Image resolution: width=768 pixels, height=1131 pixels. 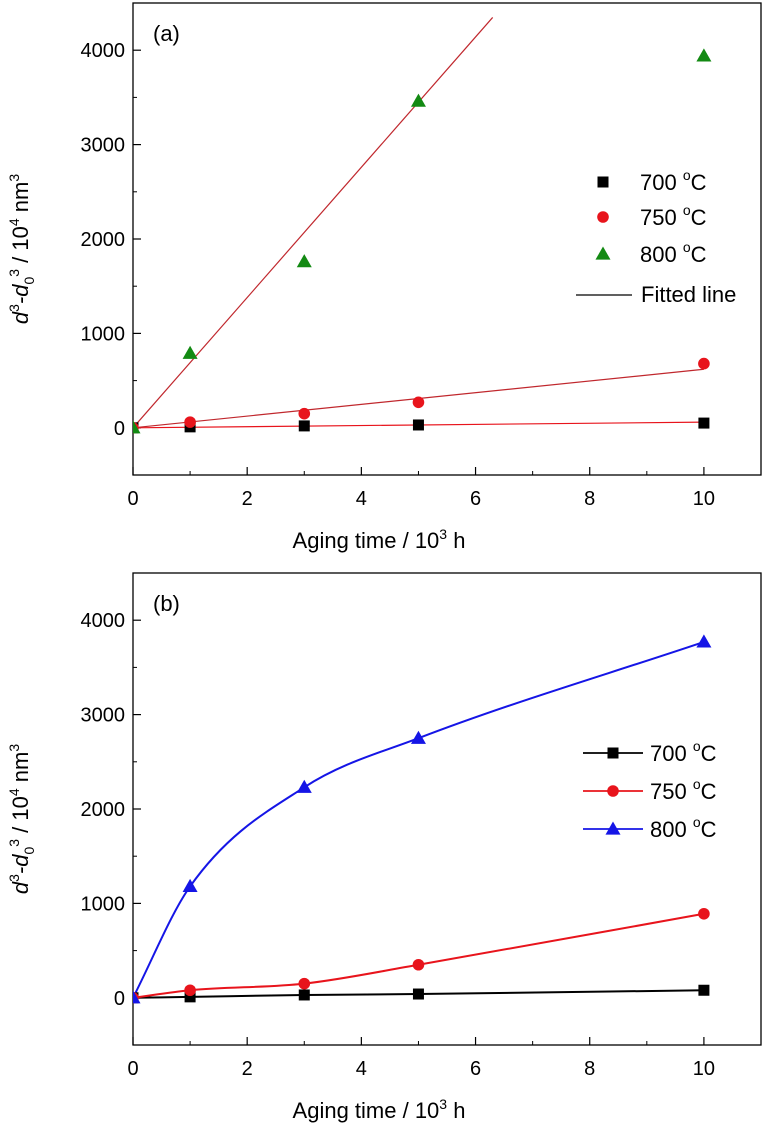 What do you see at coordinates (688, 294) in the screenshot?
I see `legend-label: Fitted line` at bounding box center [688, 294].